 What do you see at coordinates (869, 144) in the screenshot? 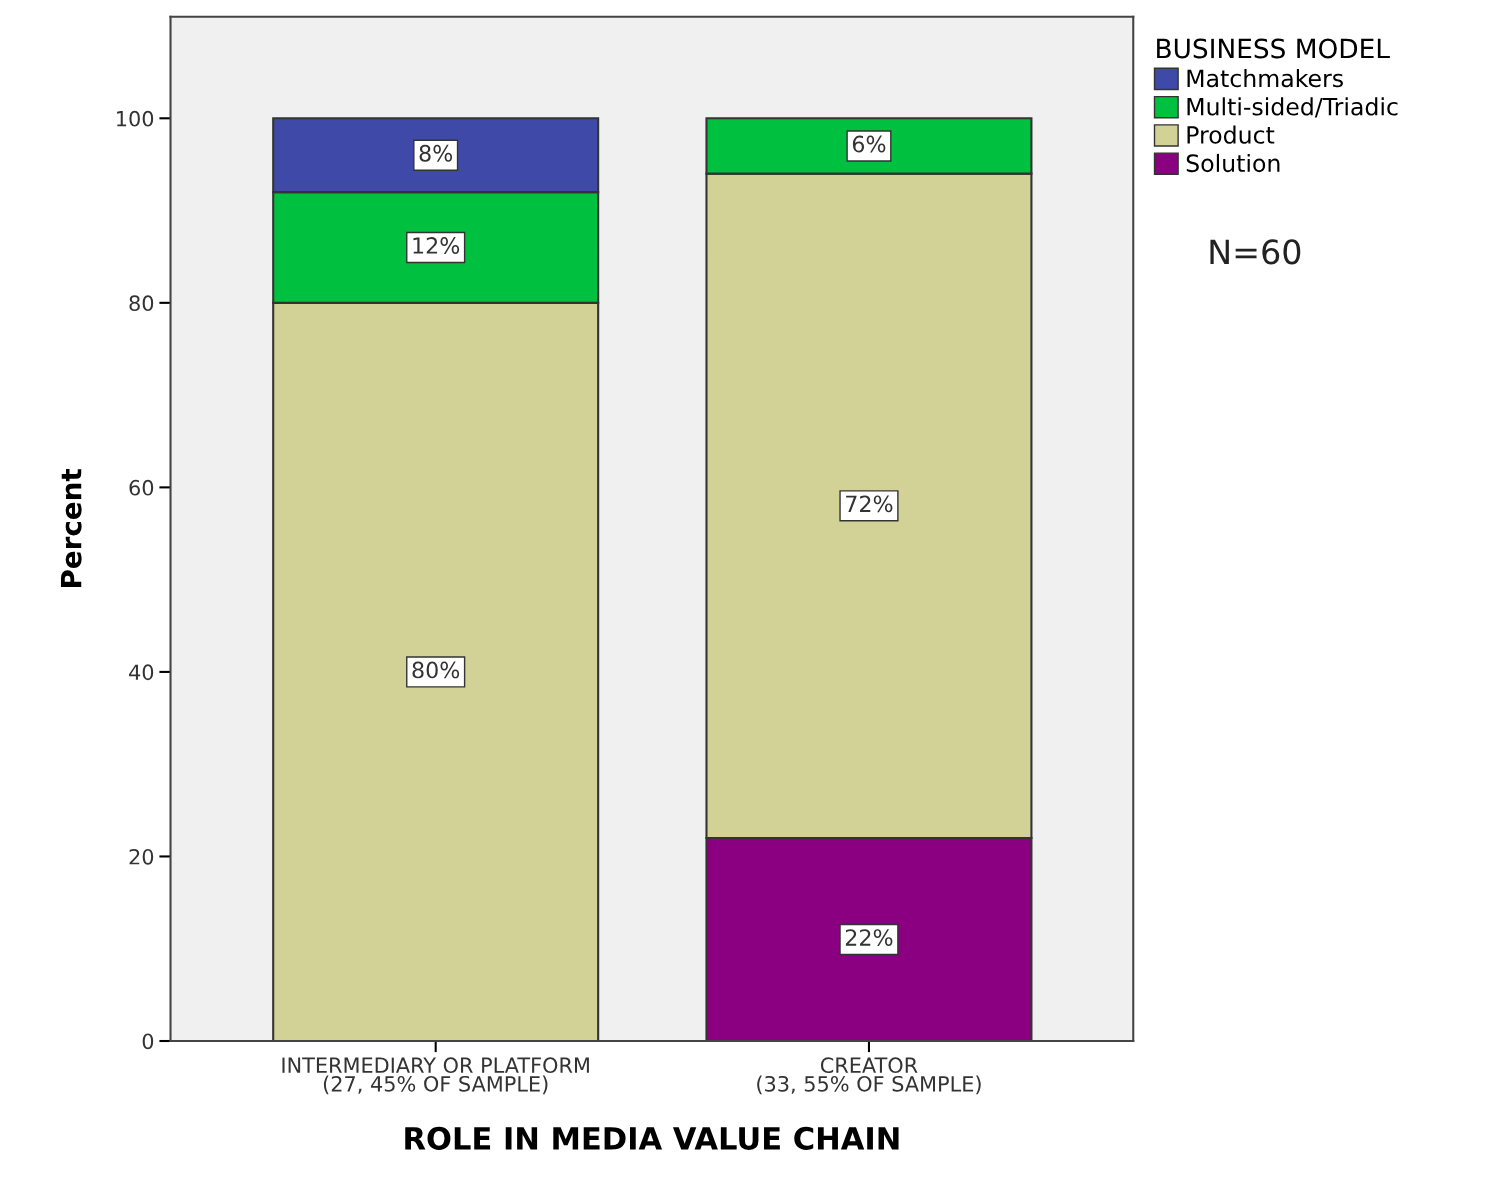
I see `data-label: 6%` at bounding box center [869, 144].